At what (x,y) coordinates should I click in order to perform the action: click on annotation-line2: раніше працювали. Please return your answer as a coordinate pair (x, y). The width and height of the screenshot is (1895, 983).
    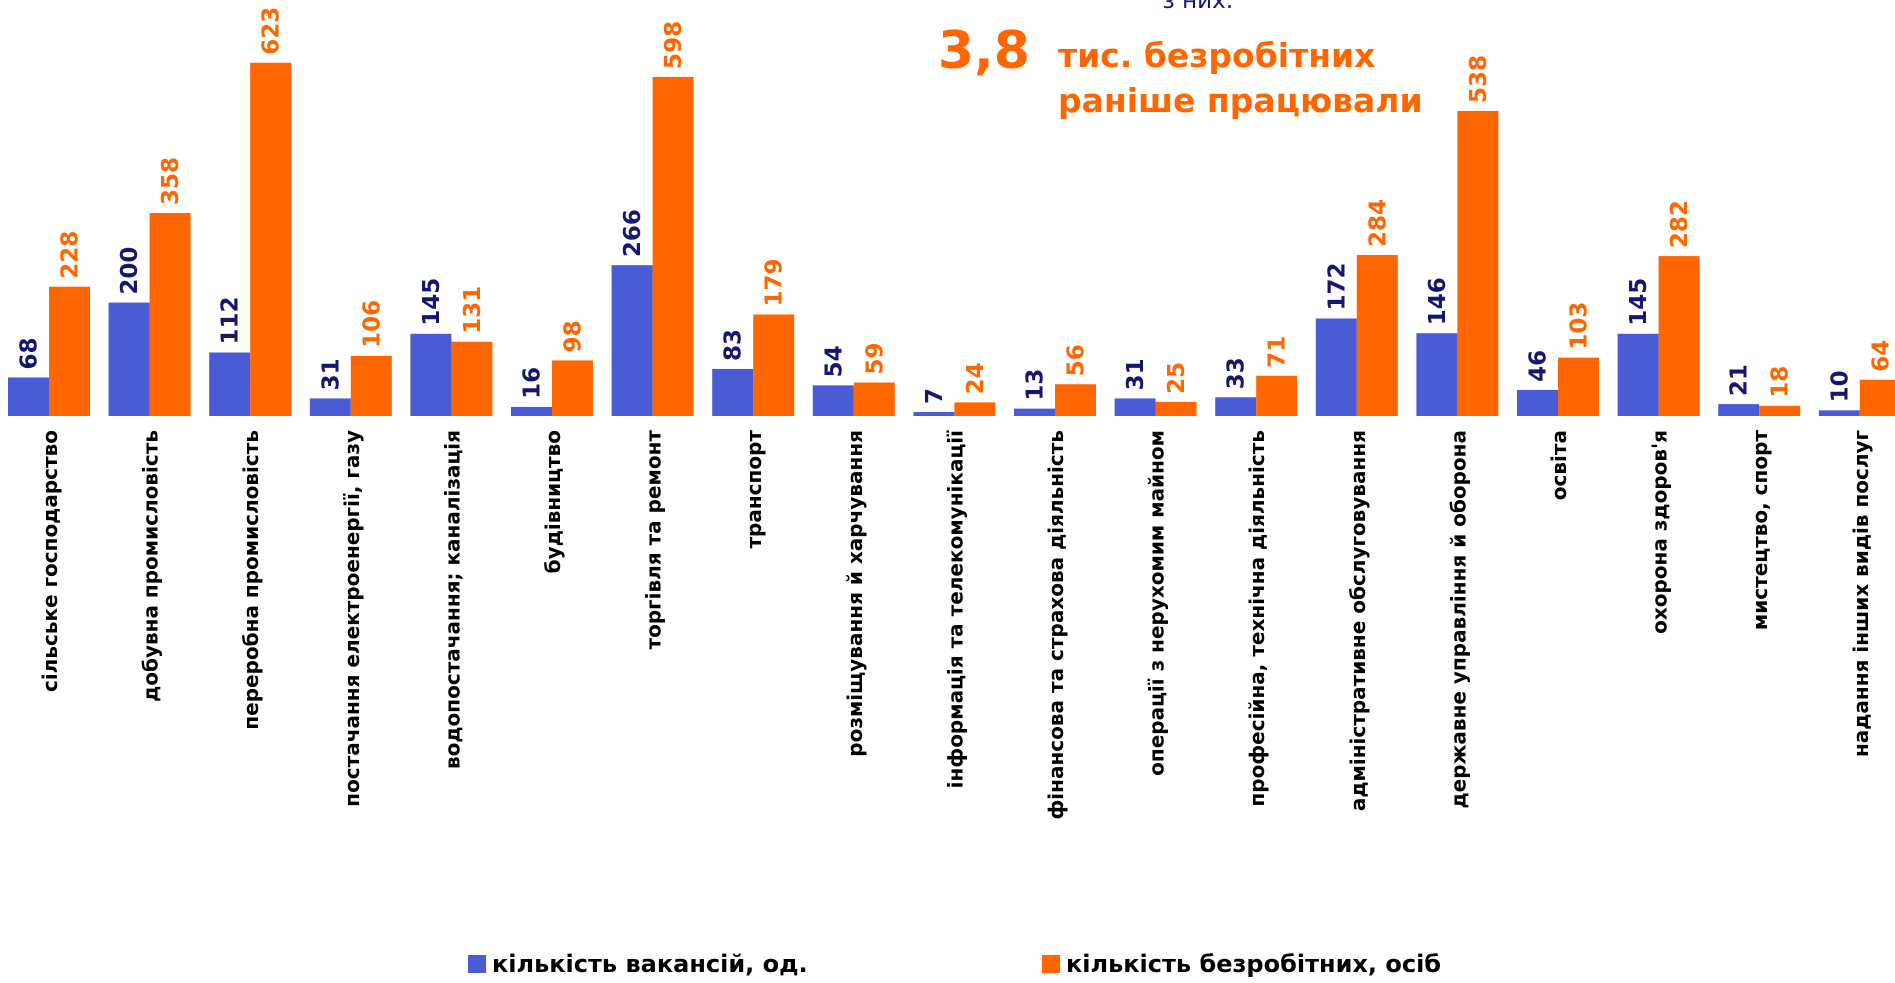
    Looking at the image, I should click on (1240, 100).